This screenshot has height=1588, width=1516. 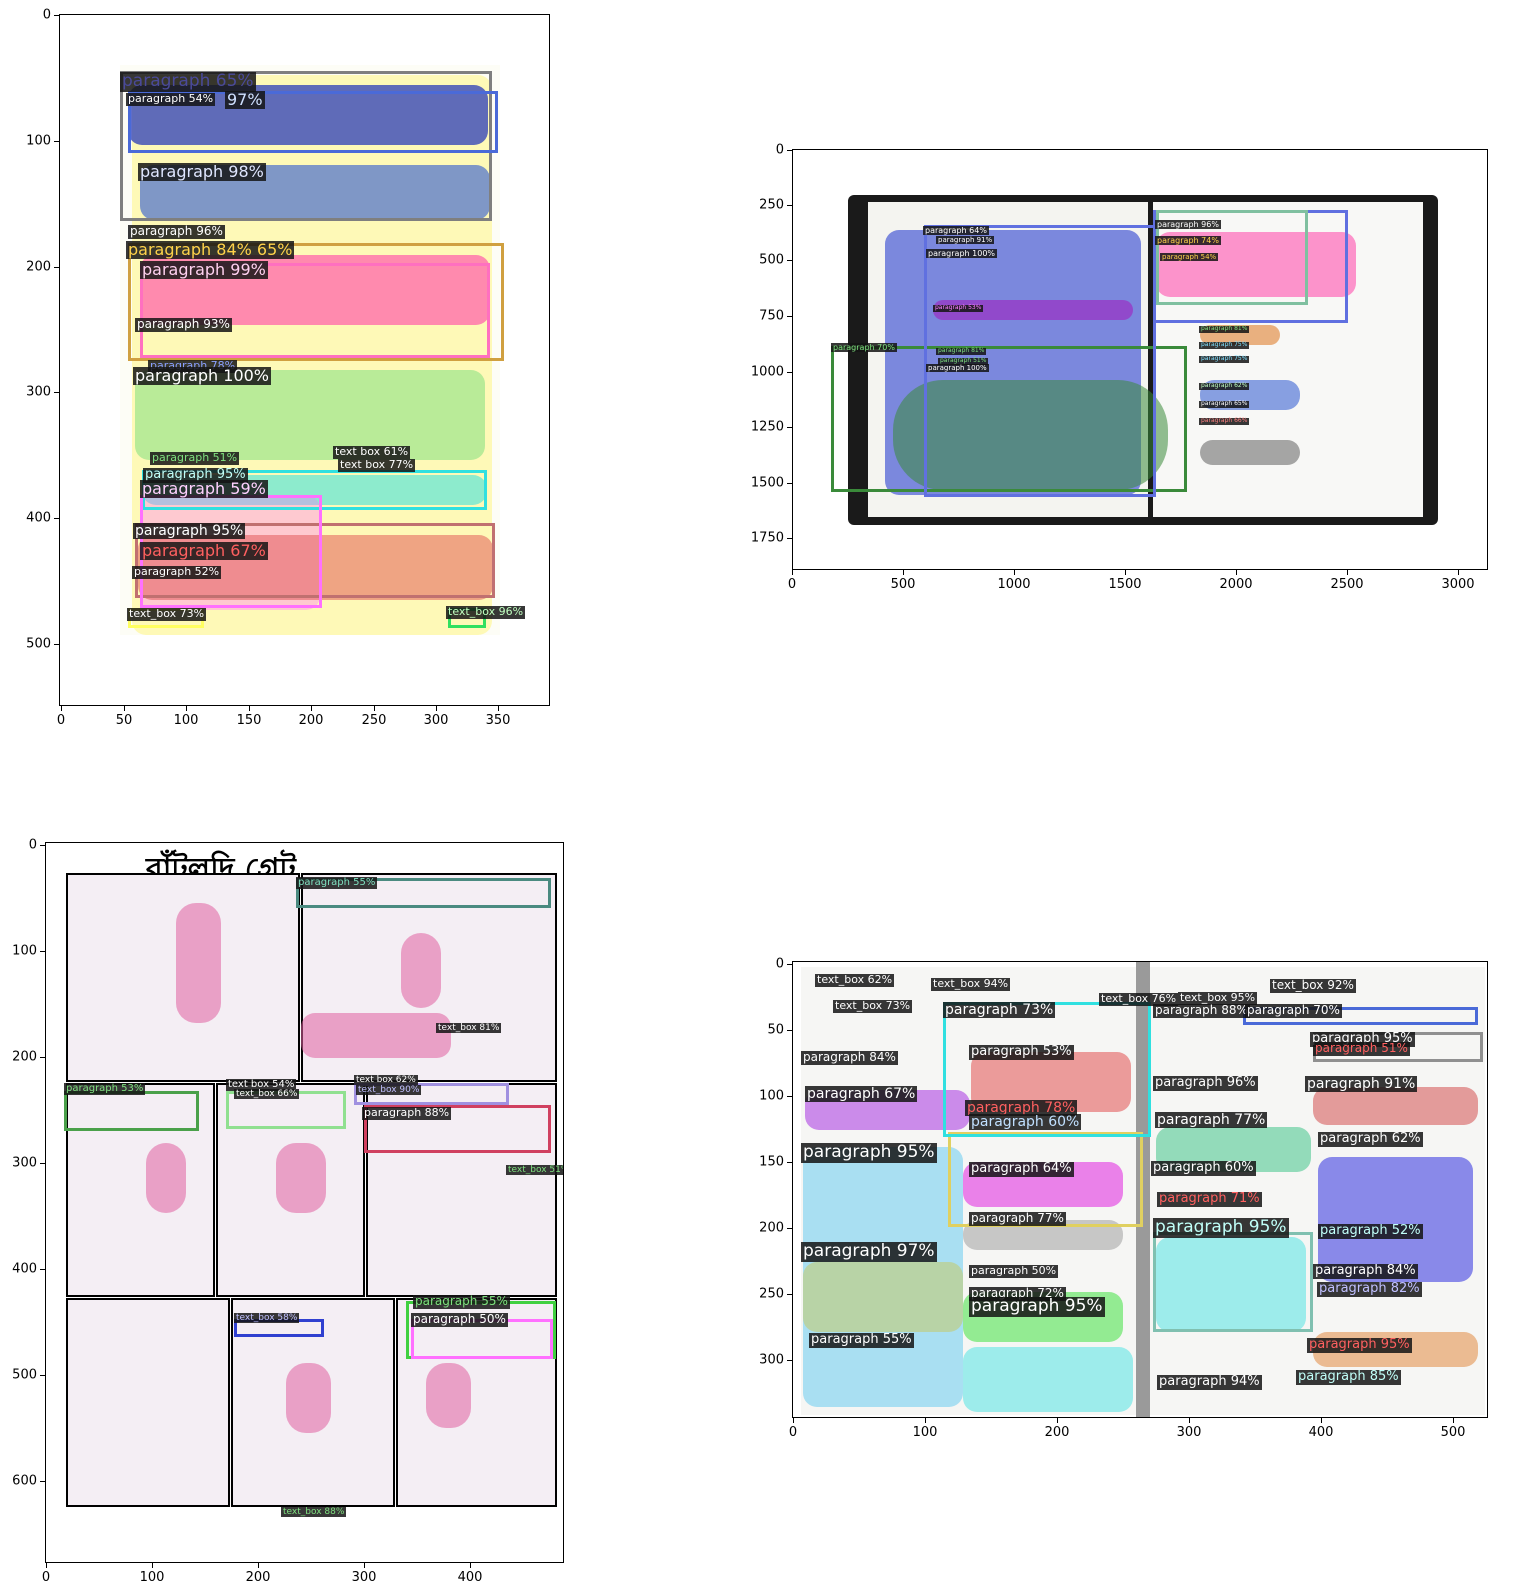 What do you see at coordinates (204, 489) in the screenshot?
I see `detection-label: paragraph 59%` at bounding box center [204, 489].